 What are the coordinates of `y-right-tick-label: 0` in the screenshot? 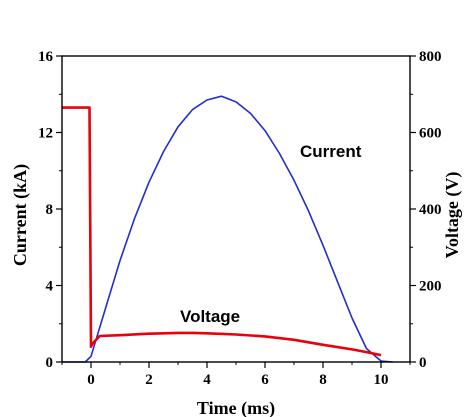 It's located at (423, 363).